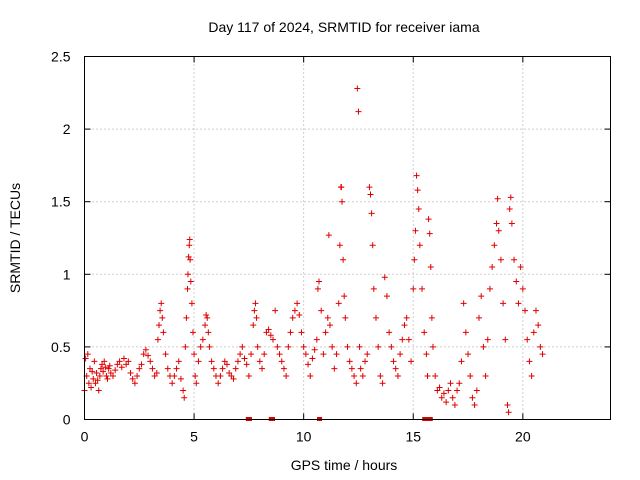  Describe the element at coordinates (67, 420) in the screenshot. I see `y-tick-label: 0` at that location.